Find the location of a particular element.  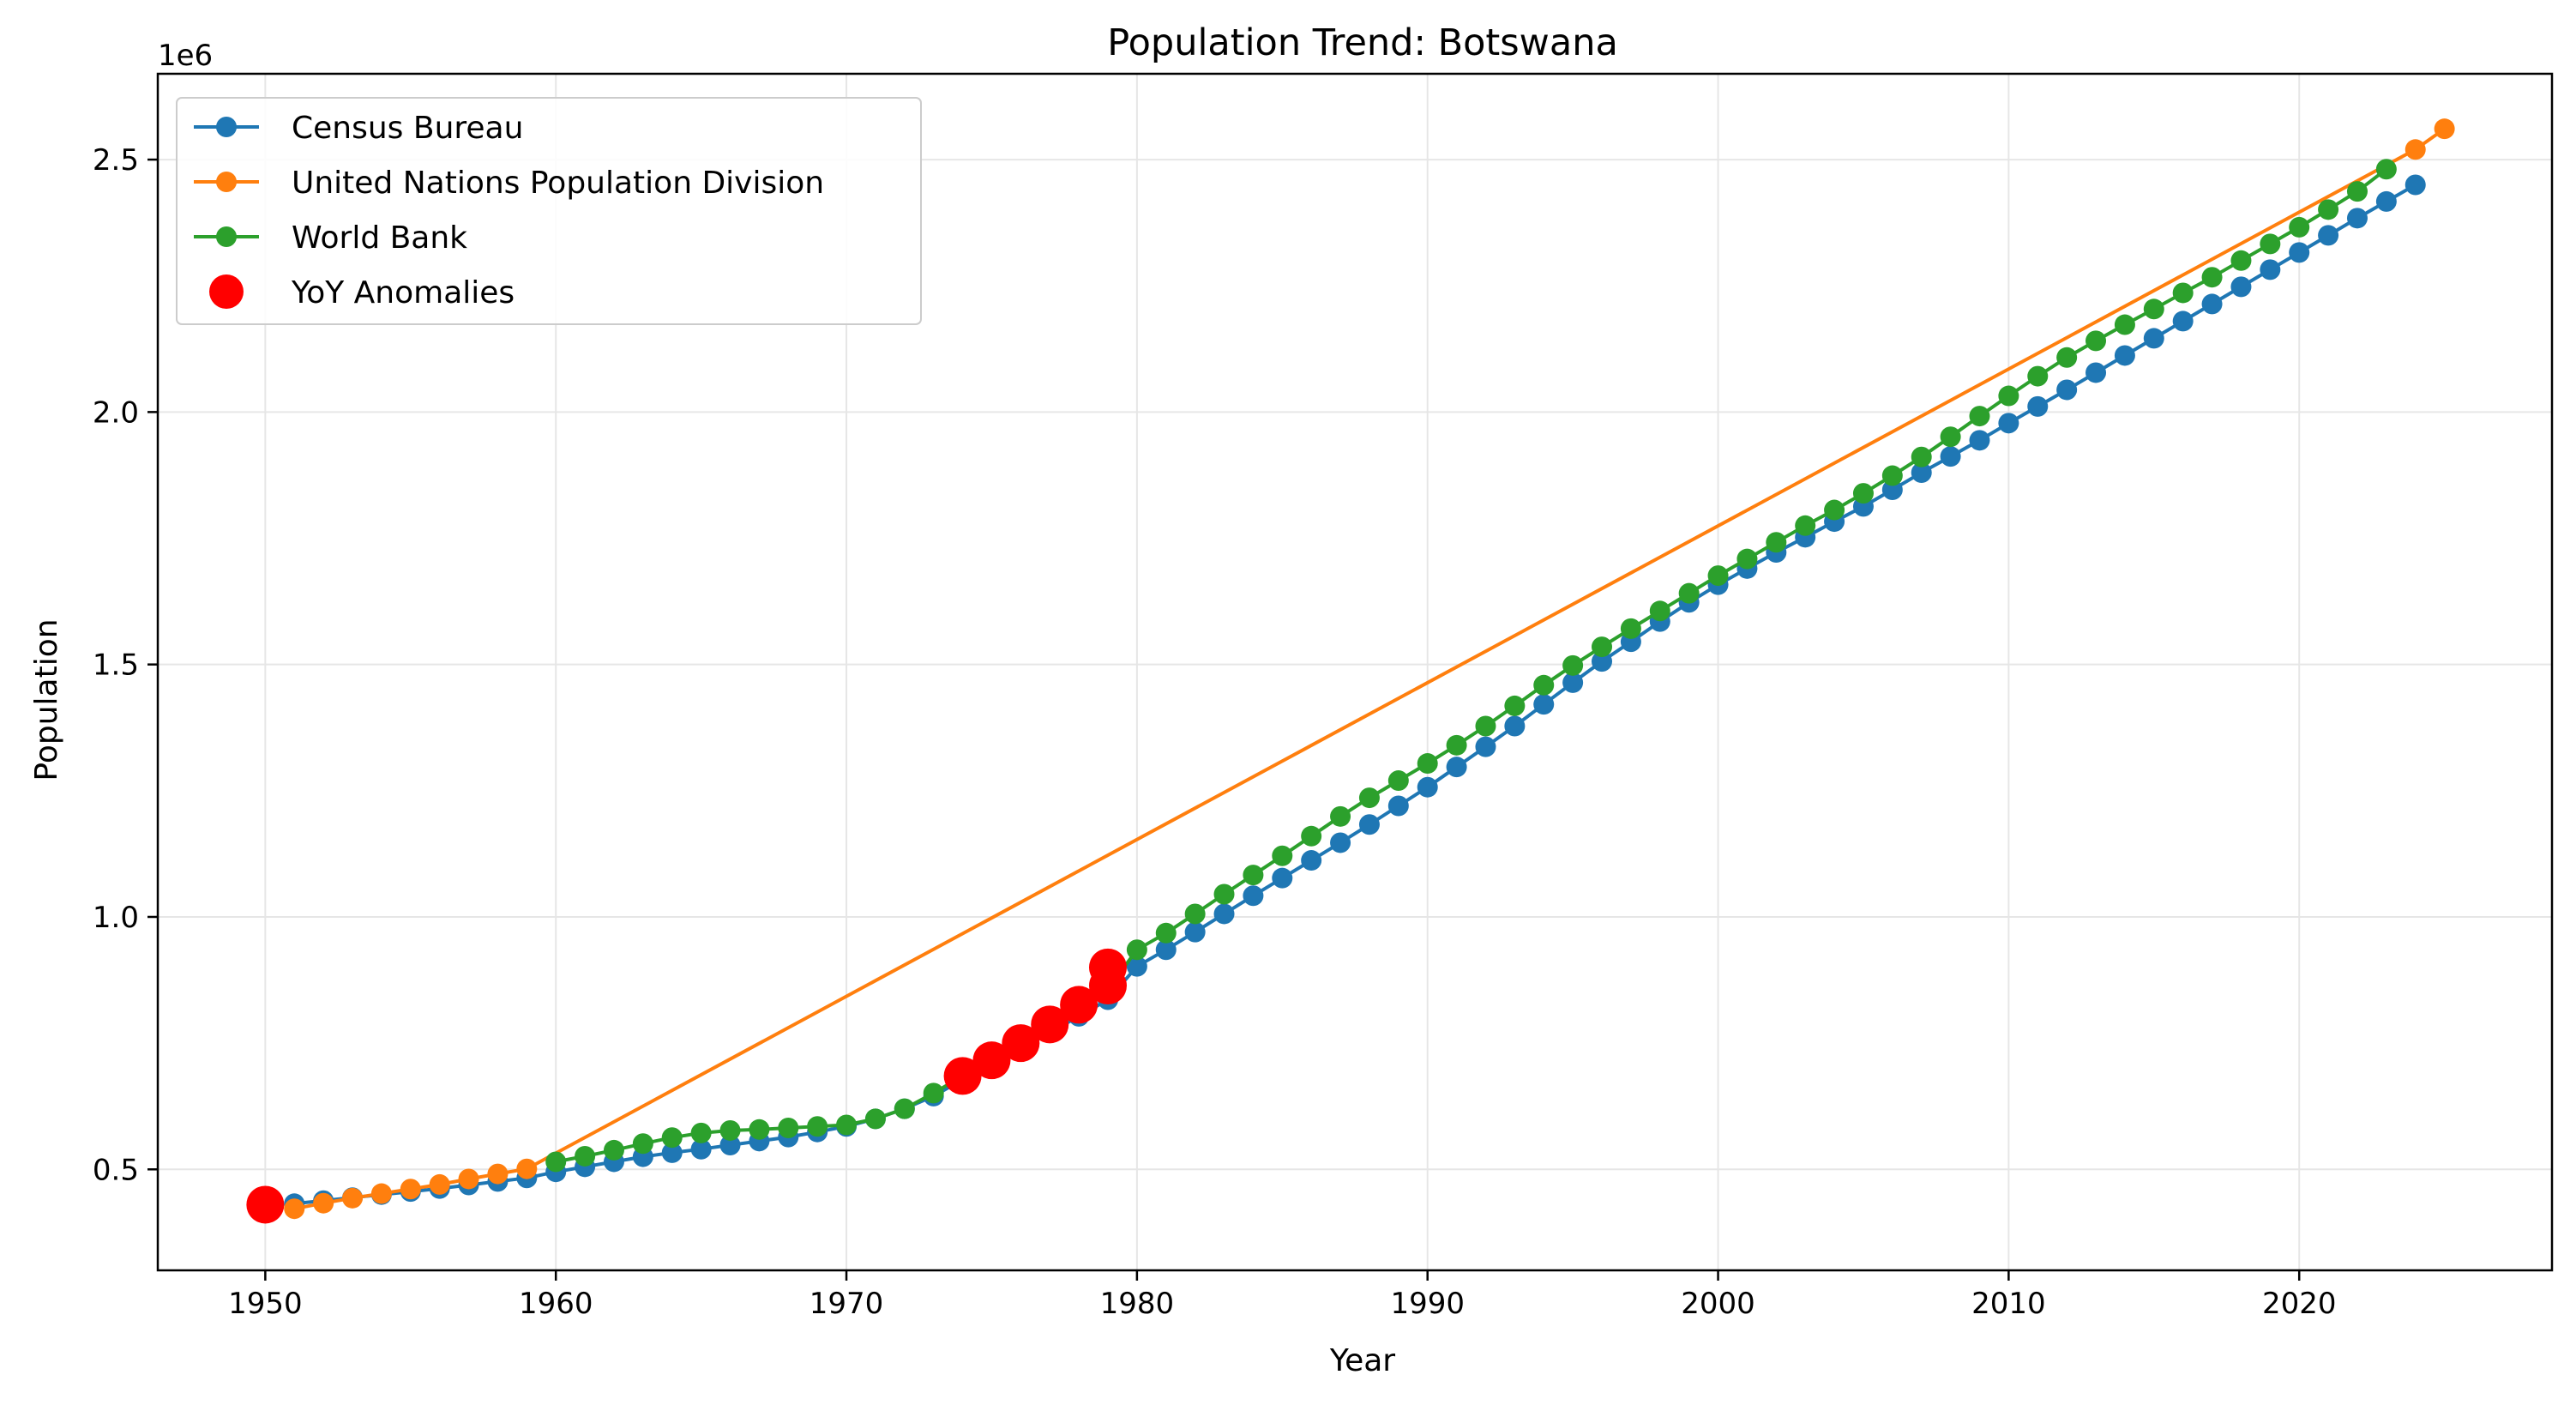

y-tick-label: 1.0 is located at coordinates (116, 918).